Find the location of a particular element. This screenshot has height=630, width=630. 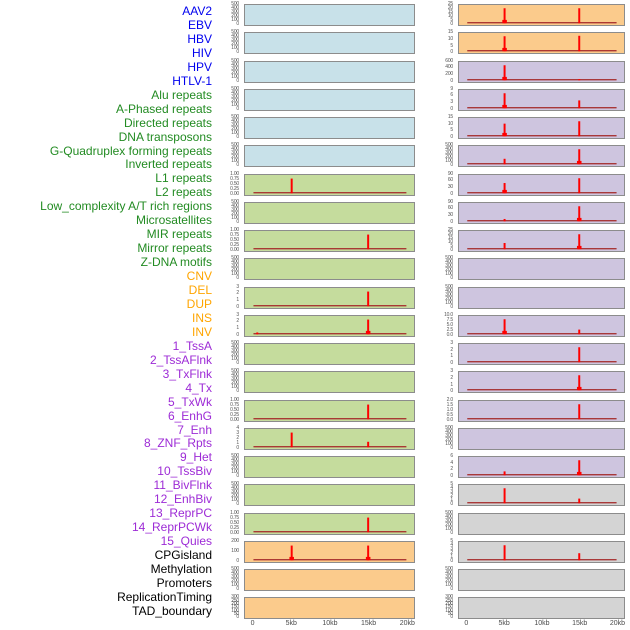

y-tick-label: 9 is located at coordinates (451, 88).